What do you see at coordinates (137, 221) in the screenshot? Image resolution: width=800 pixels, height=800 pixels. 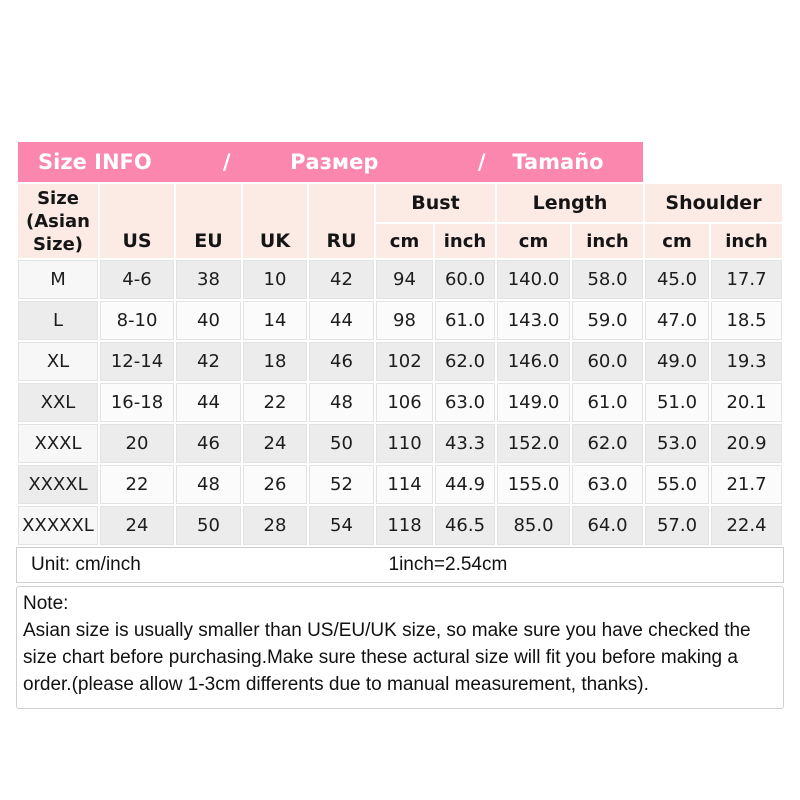 I see `col-header-us: US` at bounding box center [137, 221].